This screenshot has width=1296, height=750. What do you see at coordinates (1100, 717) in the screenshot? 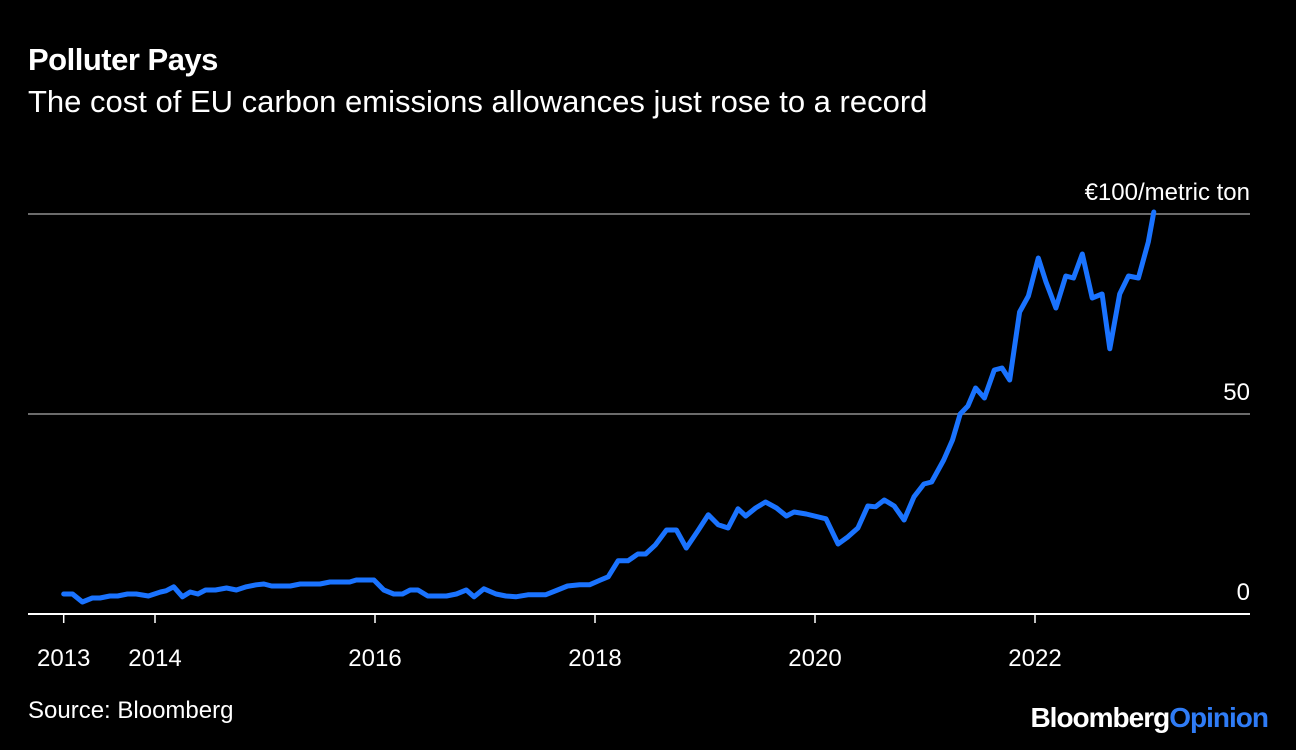
I see `brand-part1: Bloomberg` at bounding box center [1100, 717].